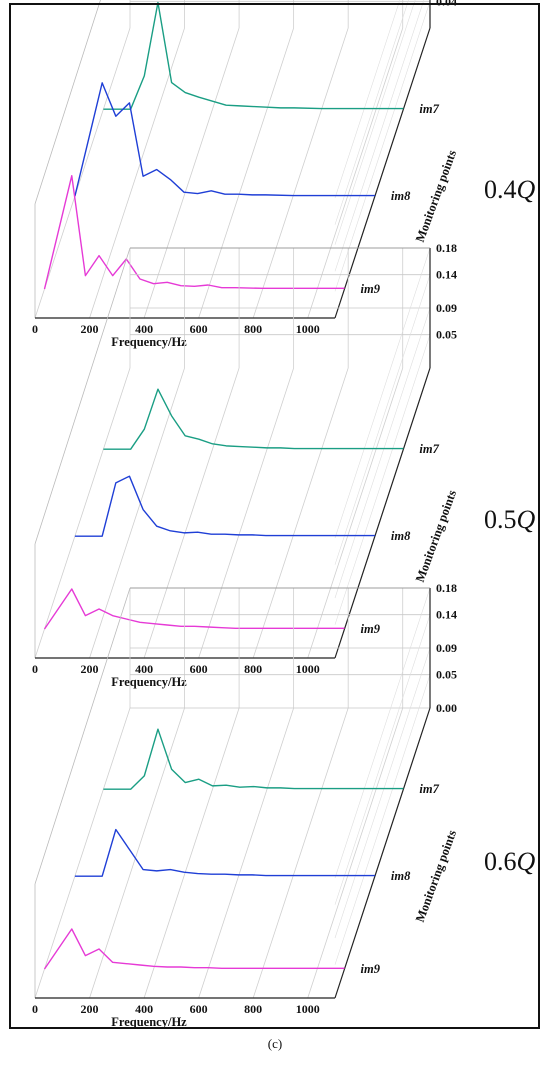  Describe the element at coordinates (510, 189) in the screenshot. I see `flow-rate-label: 0.4Q` at that location.